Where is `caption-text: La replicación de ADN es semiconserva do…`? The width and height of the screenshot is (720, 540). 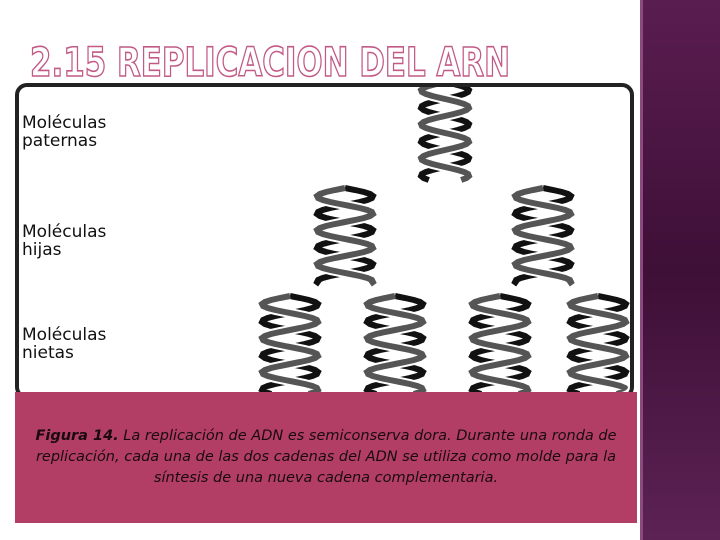
caption-text: La replicación de ADN es semiconserva do… is located at coordinates (326, 457).